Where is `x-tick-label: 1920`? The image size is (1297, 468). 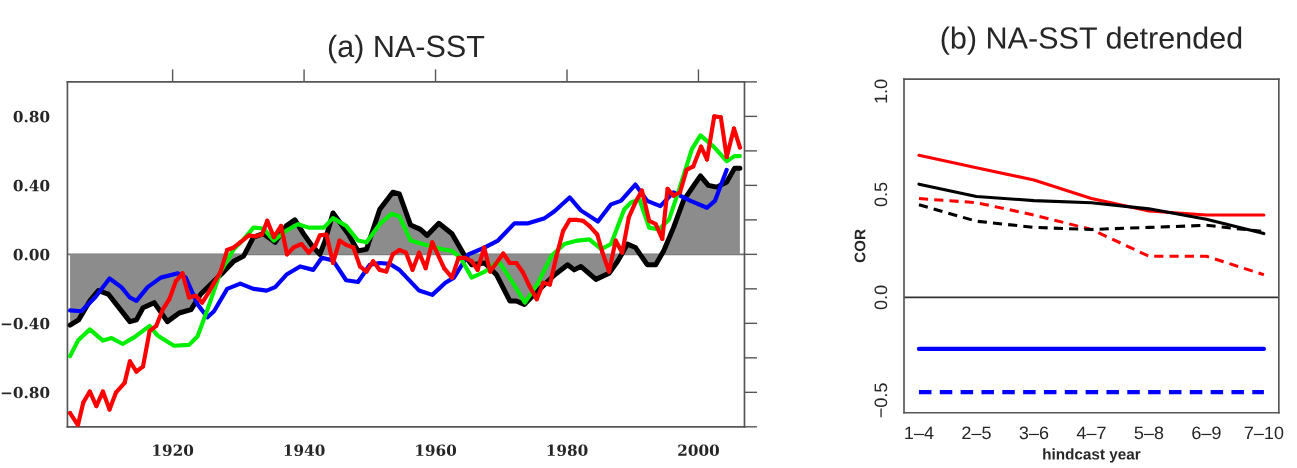
x-tick-label: 1920 is located at coordinates (173, 450).